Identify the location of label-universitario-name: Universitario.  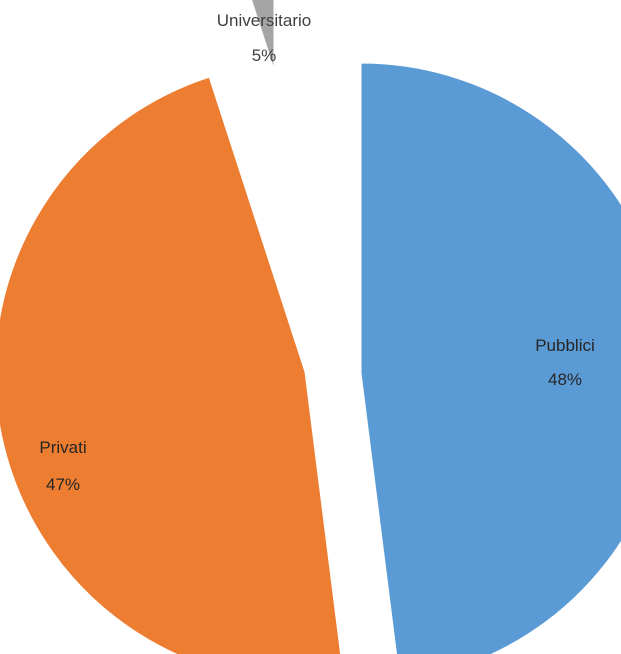
(264, 20).